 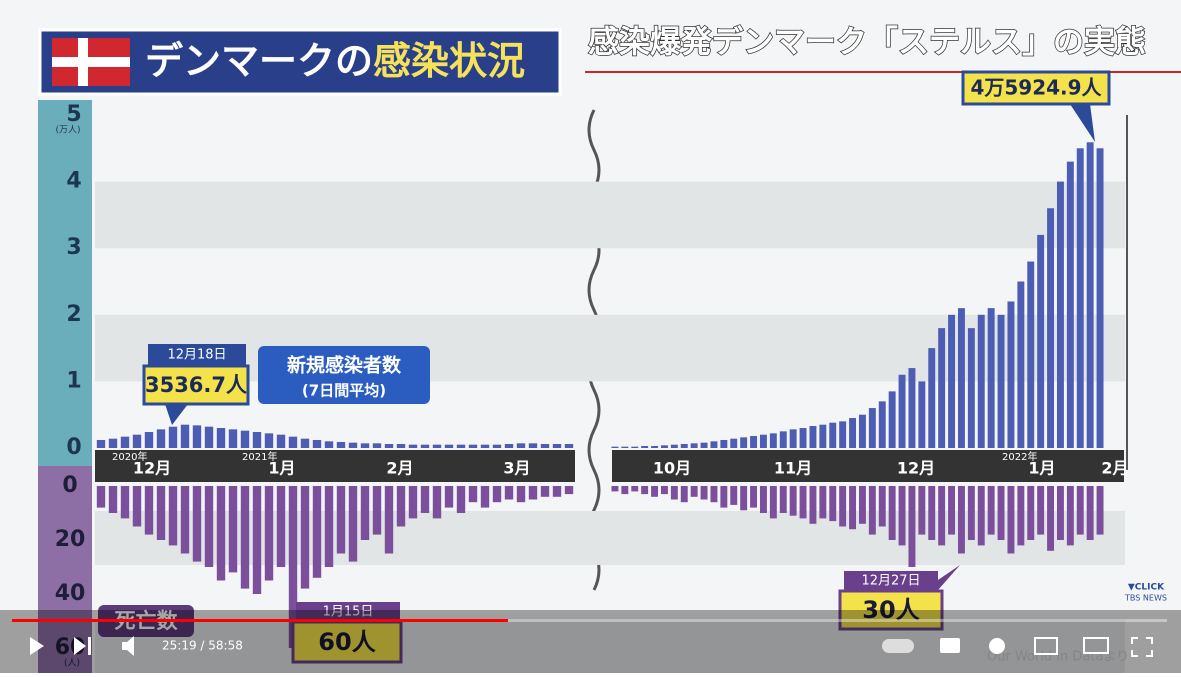 What do you see at coordinates (69, 485) in the screenshot?
I see `y-tick-label: 0` at bounding box center [69, 485].